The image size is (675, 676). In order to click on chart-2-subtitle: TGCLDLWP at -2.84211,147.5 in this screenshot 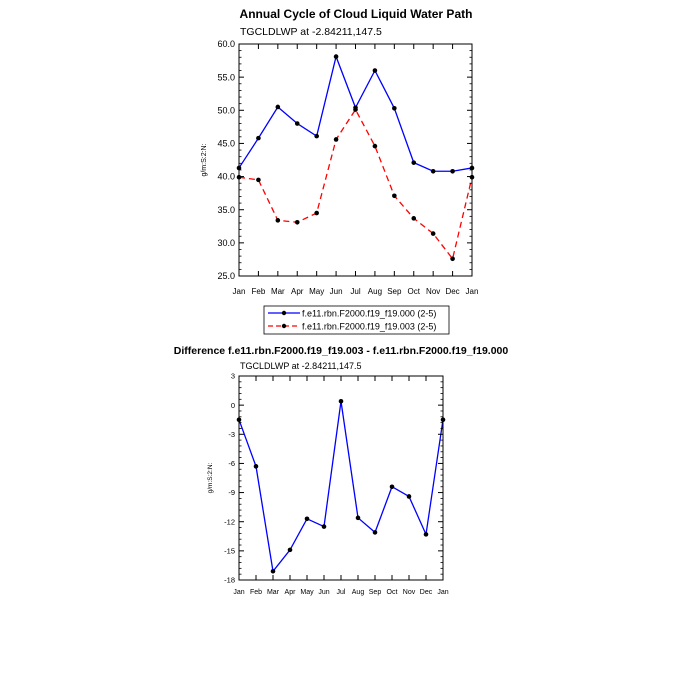, I will do `click(301, 366)`.